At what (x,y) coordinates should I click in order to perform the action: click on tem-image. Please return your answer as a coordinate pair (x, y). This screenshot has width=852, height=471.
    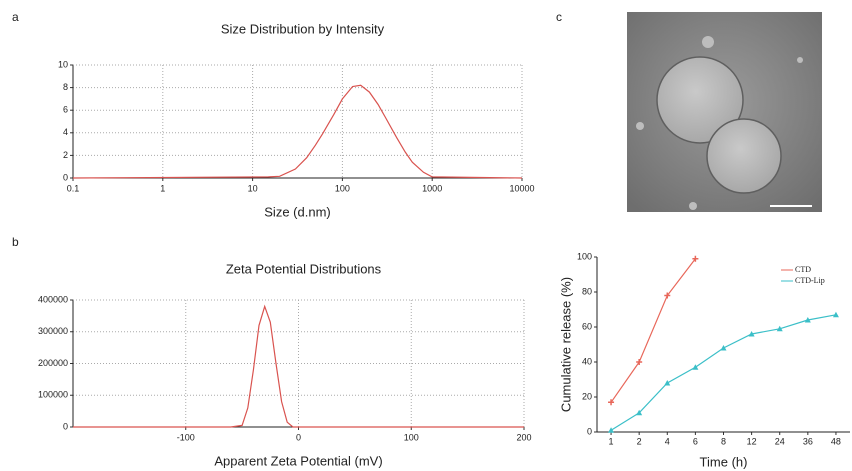
    Looking at the image, I should click on (724, 112).